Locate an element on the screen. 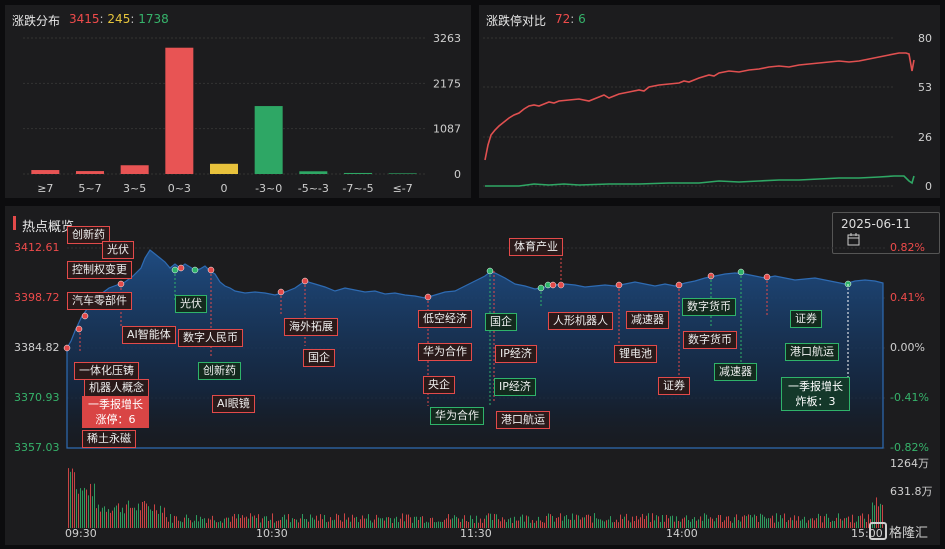 The image size is (945, 549). hotspot-tag: 数字人民币 is located at coordinates (210, 338).